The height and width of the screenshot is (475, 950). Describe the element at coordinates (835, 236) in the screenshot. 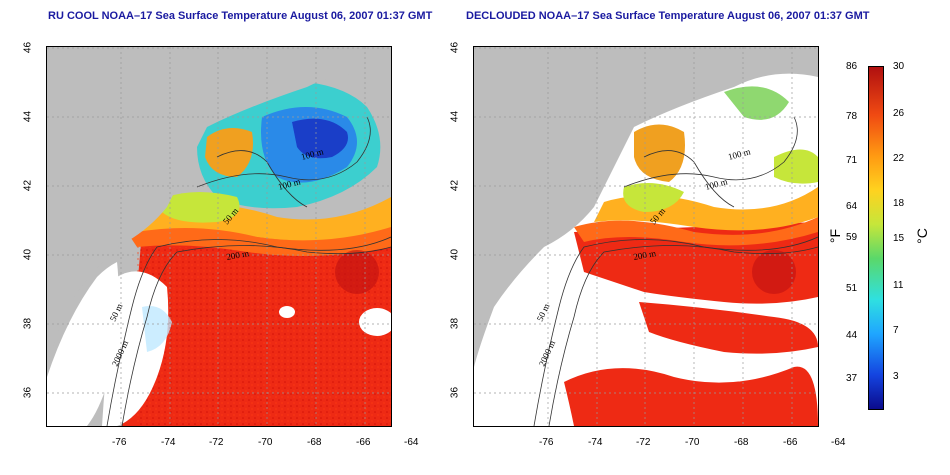

I see `fahrenheit-unit-label: °F` at that location.